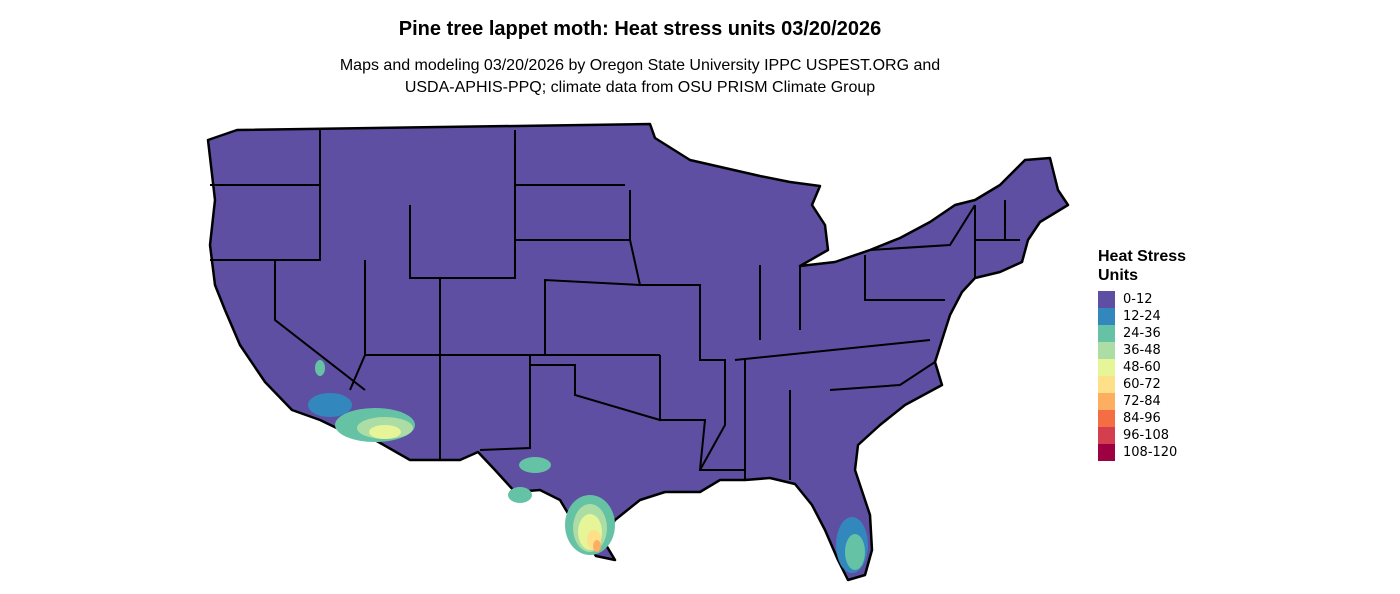 The width and height of the screenshot is (1400, 594). I want to click on legend-item: 108-120, so click(1142, 452).